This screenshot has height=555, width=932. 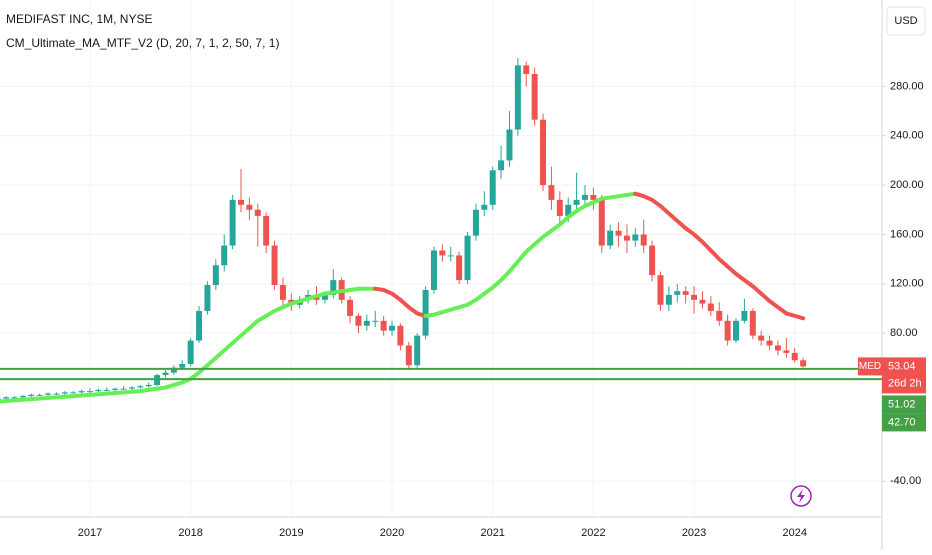 What do you see at coordinates (801, 496) in the screenshot?
I see `alert-icon` at bounding box center [801, 496].